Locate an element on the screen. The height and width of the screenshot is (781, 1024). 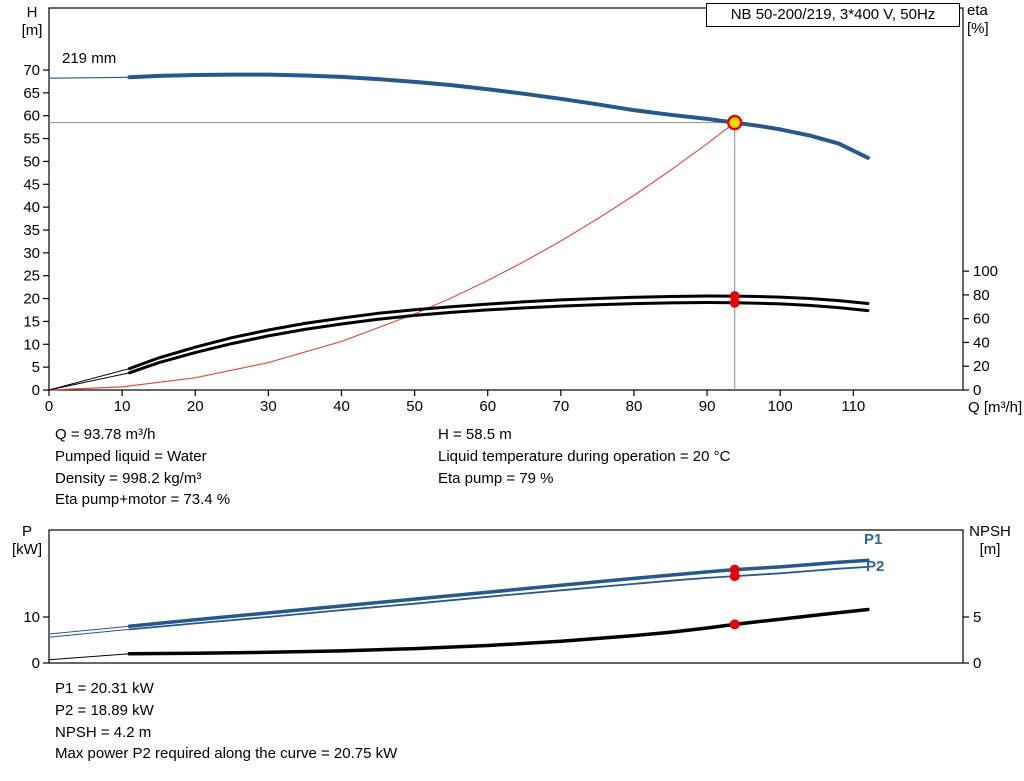
eta-axis-unit: [%] is located at coordinates (978, 28).